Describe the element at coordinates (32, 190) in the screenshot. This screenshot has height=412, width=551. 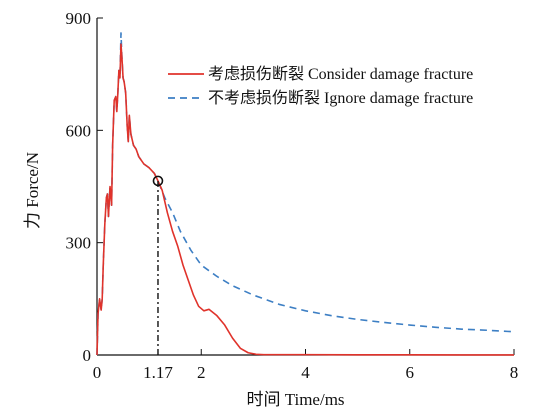
I see `y-axis-label: 力 Force/N` at that location.